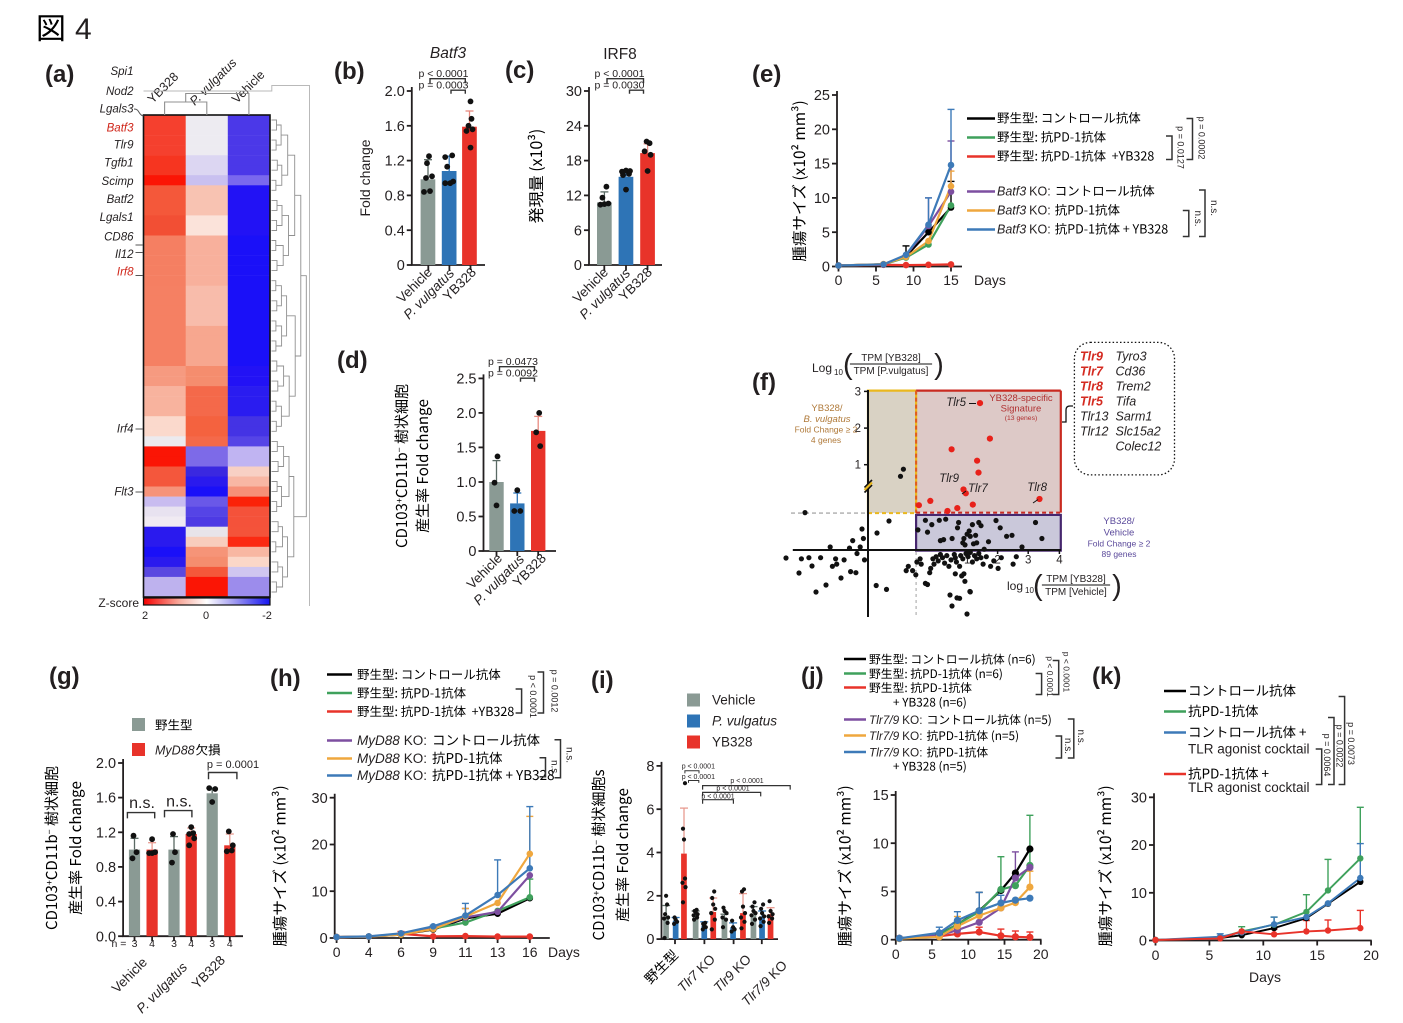  What do you see at coordinates (1327, 755) in the screenshot?
I see `svg-text: p = 0.0064` at bounding box center [1327, 755].